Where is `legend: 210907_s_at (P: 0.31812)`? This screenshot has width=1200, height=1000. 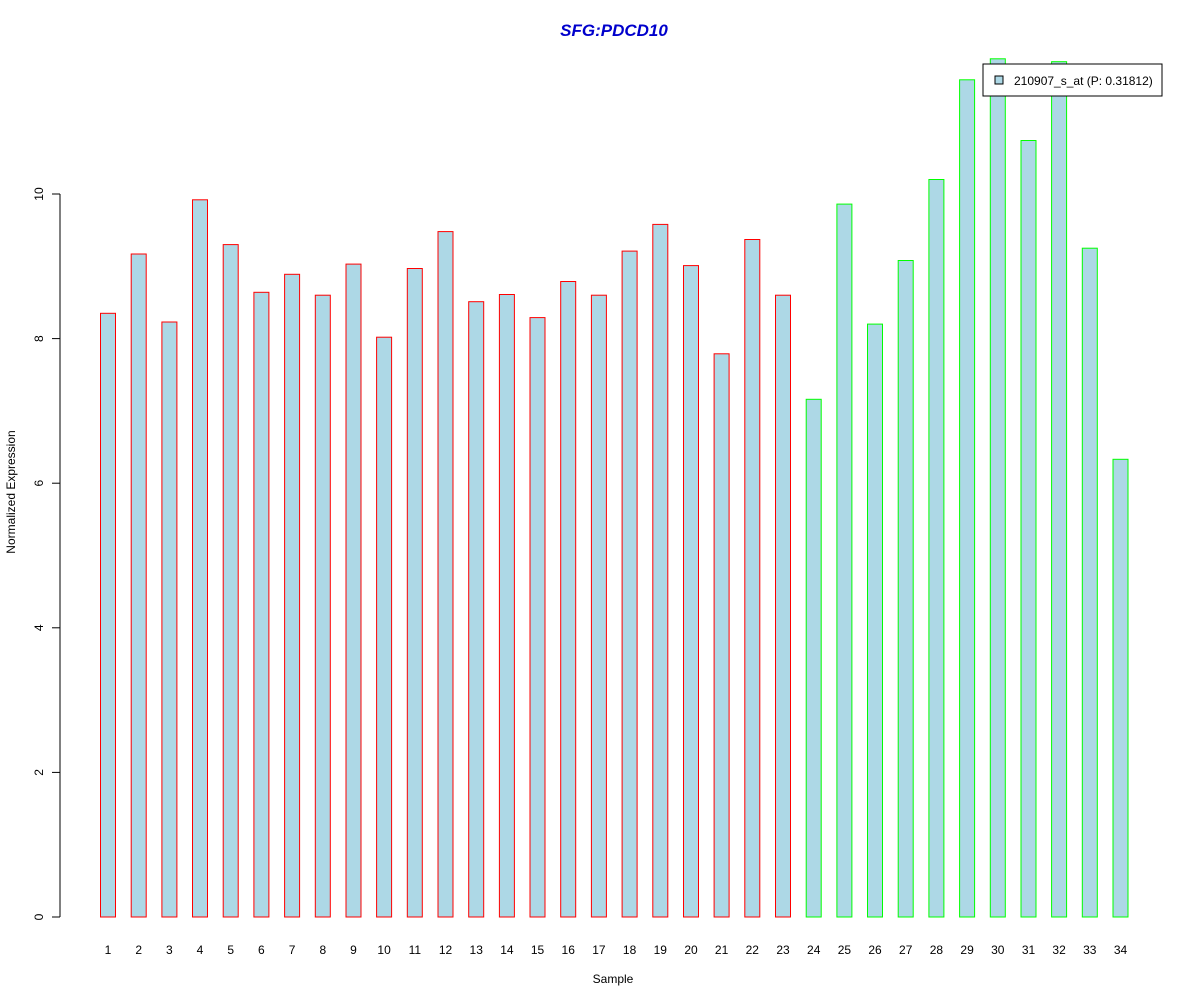 legend: 210907_s_at (P: 0.31812) is located at coordinates (1072, 80).